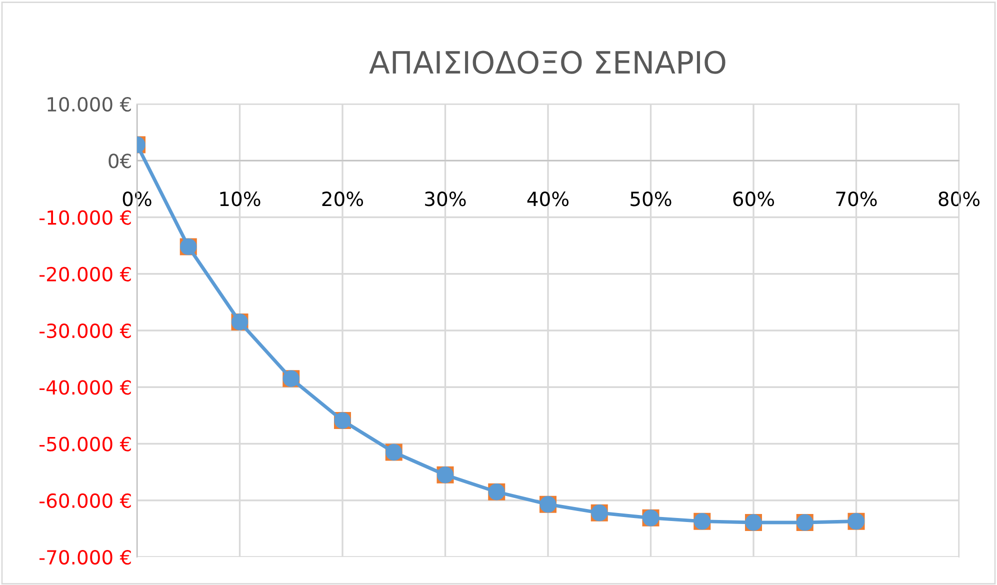  Describe the element at coordinates (85, 387) in the screenshot. I see `y-tick-label: -40.000 €` at that location.